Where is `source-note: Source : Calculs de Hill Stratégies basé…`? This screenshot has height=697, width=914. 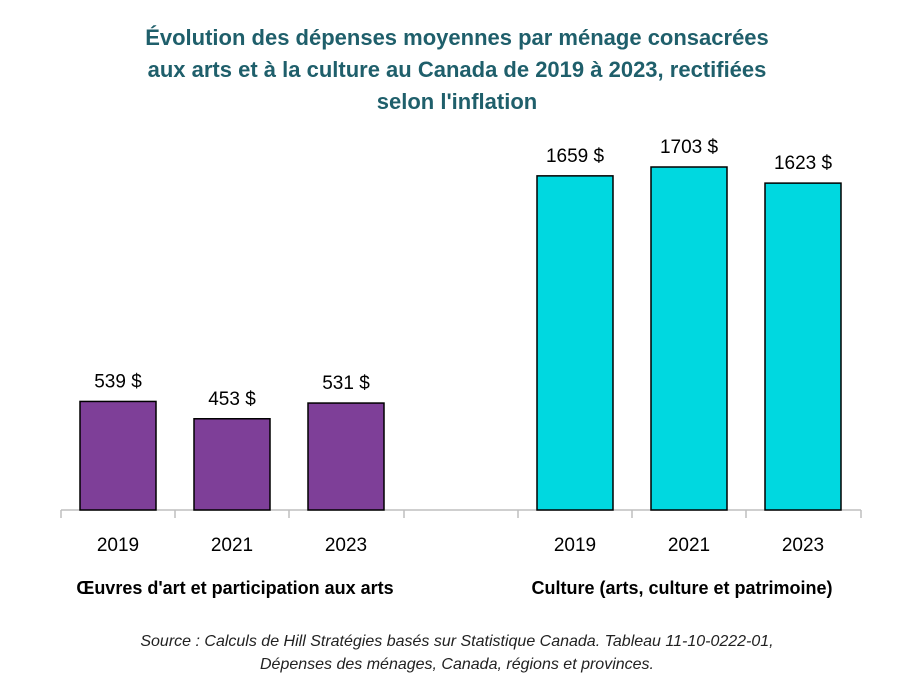 source-note: Source : Calculs de Hill Stratégies basé… is located at coordinates (457, 653).